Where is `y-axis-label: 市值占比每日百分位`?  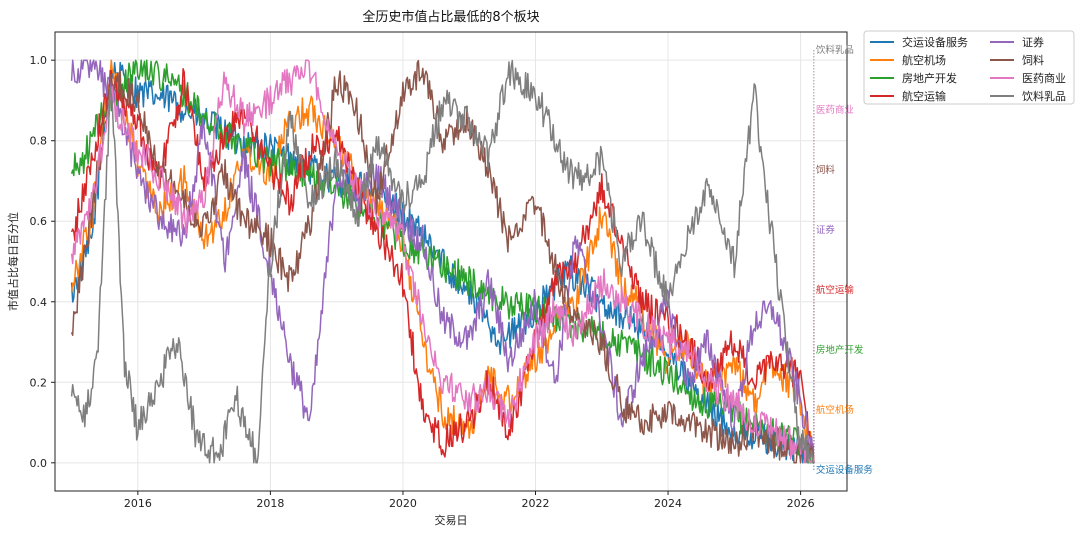 y-axis-label: 市值占比每日百分位 is located at coordinates (13, 261).